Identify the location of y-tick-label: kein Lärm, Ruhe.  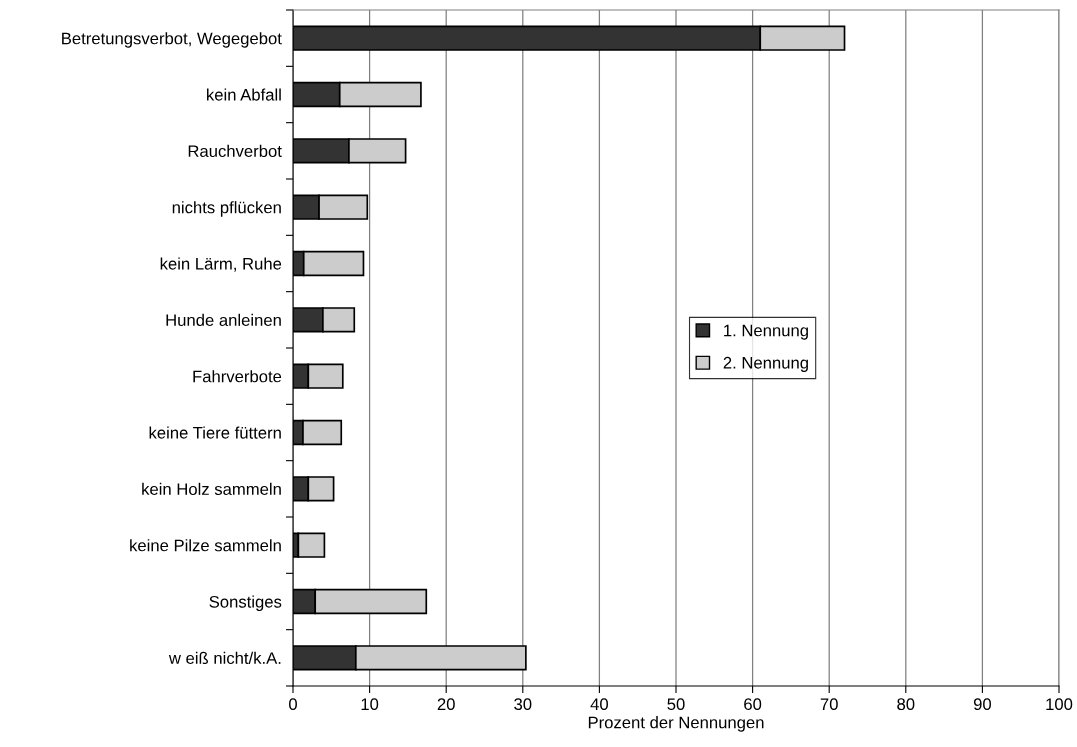
(221, 264).